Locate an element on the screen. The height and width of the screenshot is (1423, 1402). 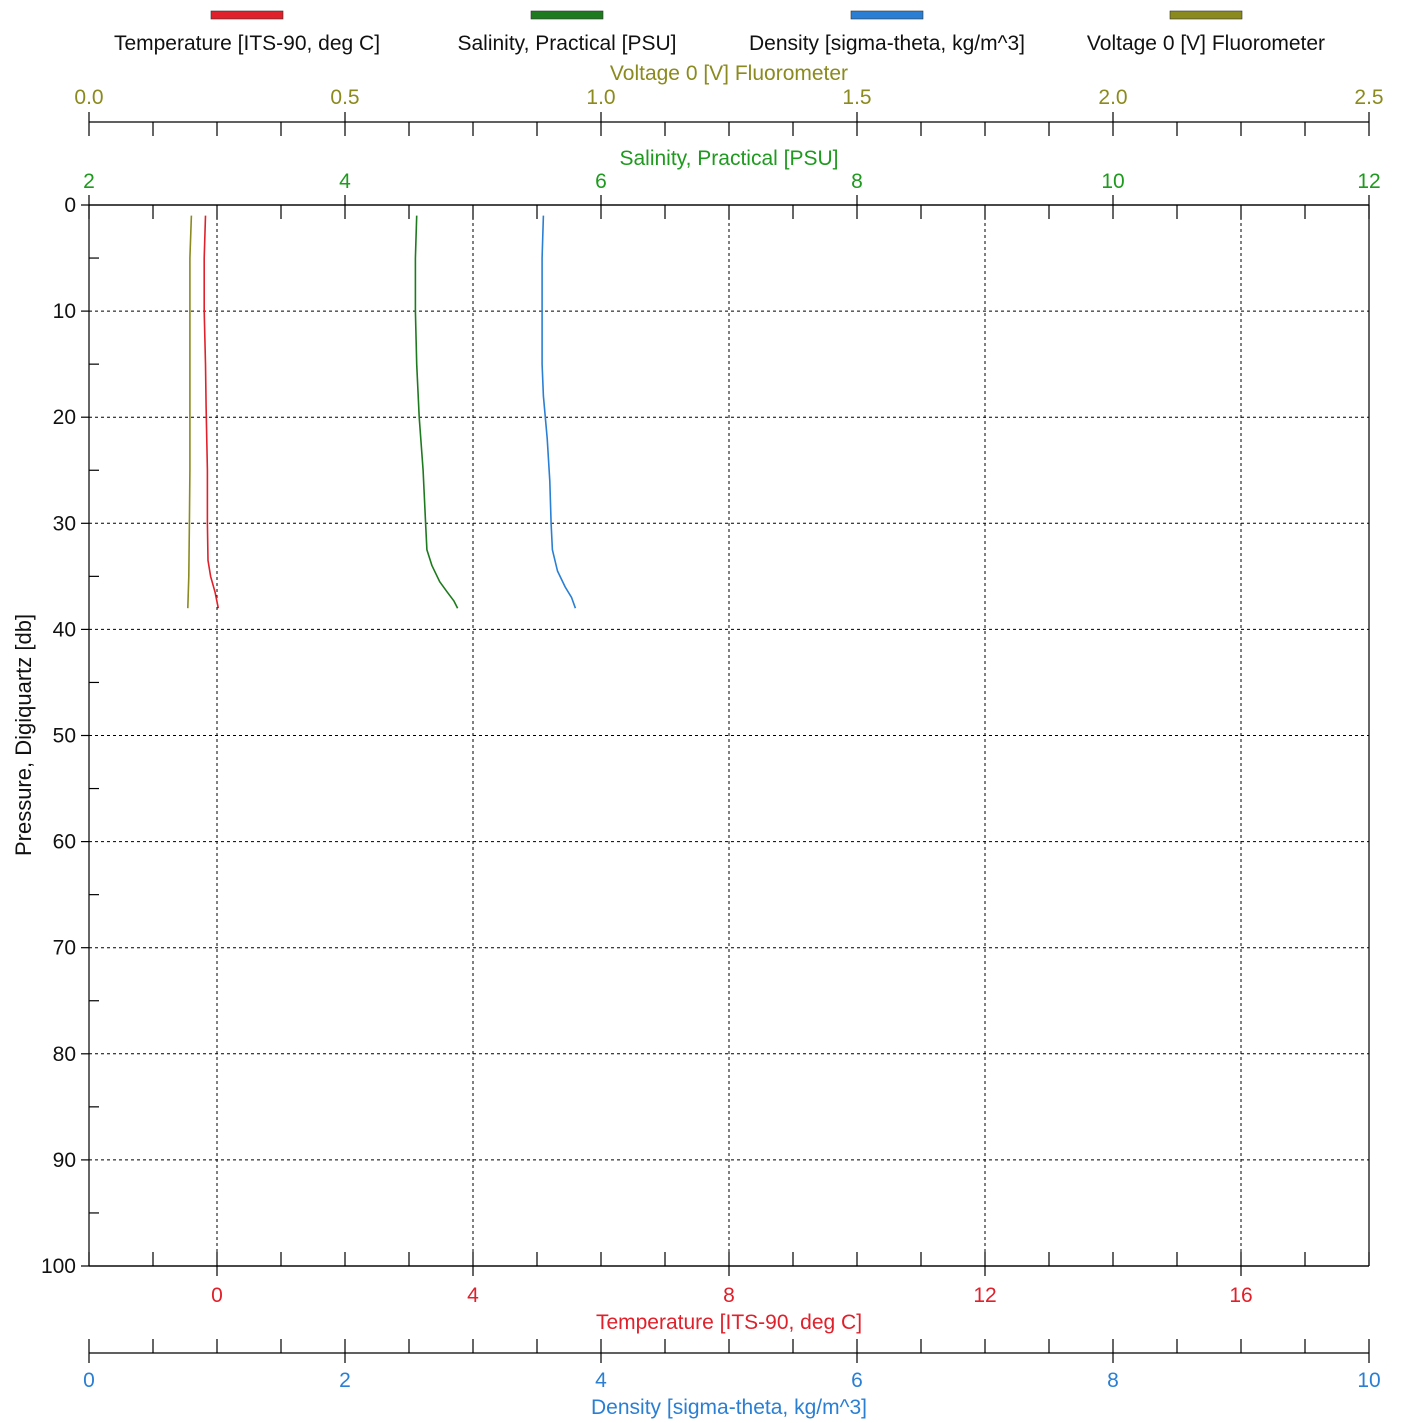
x-tick-label-dens: 4 is located at coordinates (601, 1380).